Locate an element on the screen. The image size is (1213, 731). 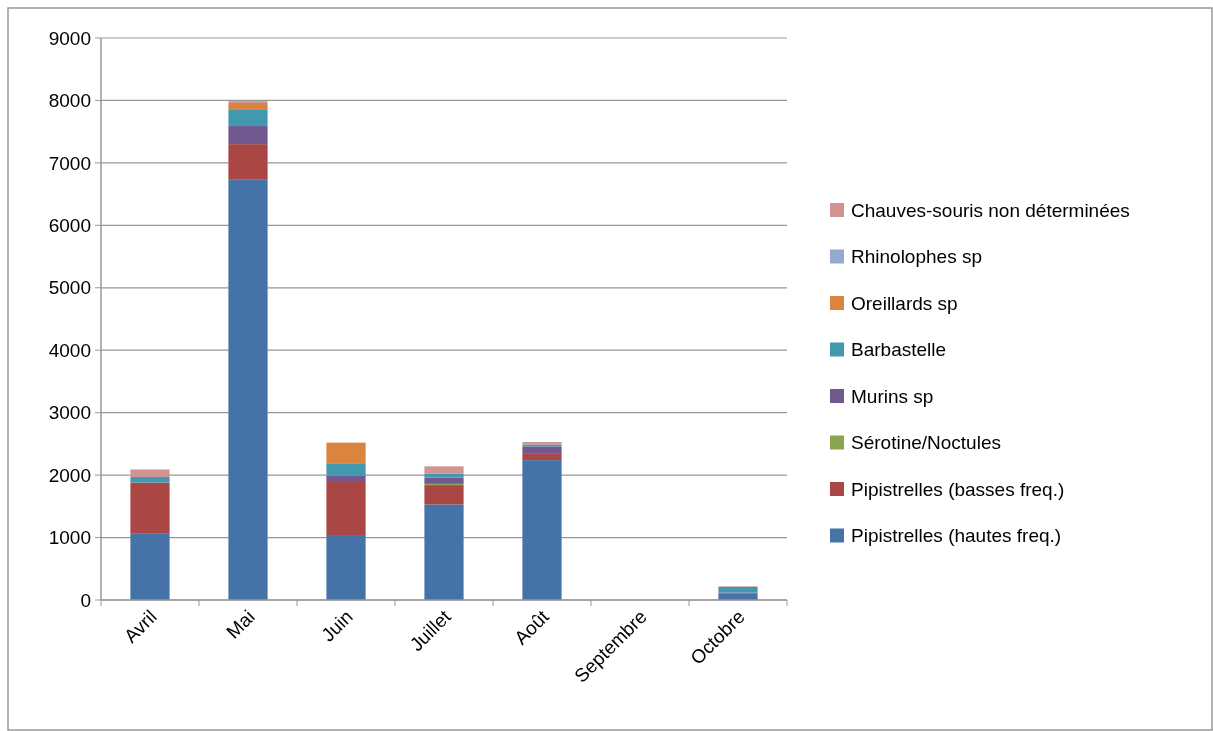
y-tick-label: 1000 is located at coordinates (69, 538).